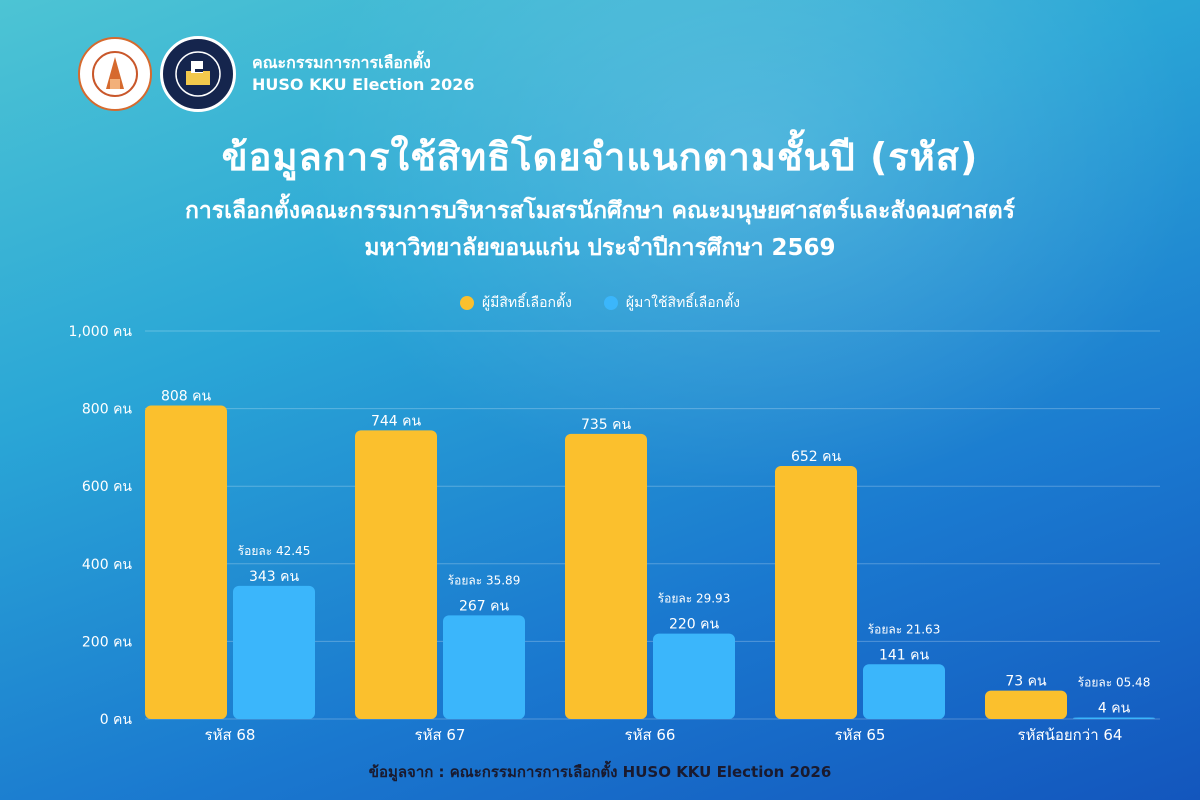 Image resolution: width=1200 pixels, height=800 pixels. What do you see at coordinates (600, 248) in the screenshot?
I see `page-subtitle-2: มหาวิทยาลัยขอนแก่น ประจำปีการศึกษา 2569` at bounding box center [600, 248].